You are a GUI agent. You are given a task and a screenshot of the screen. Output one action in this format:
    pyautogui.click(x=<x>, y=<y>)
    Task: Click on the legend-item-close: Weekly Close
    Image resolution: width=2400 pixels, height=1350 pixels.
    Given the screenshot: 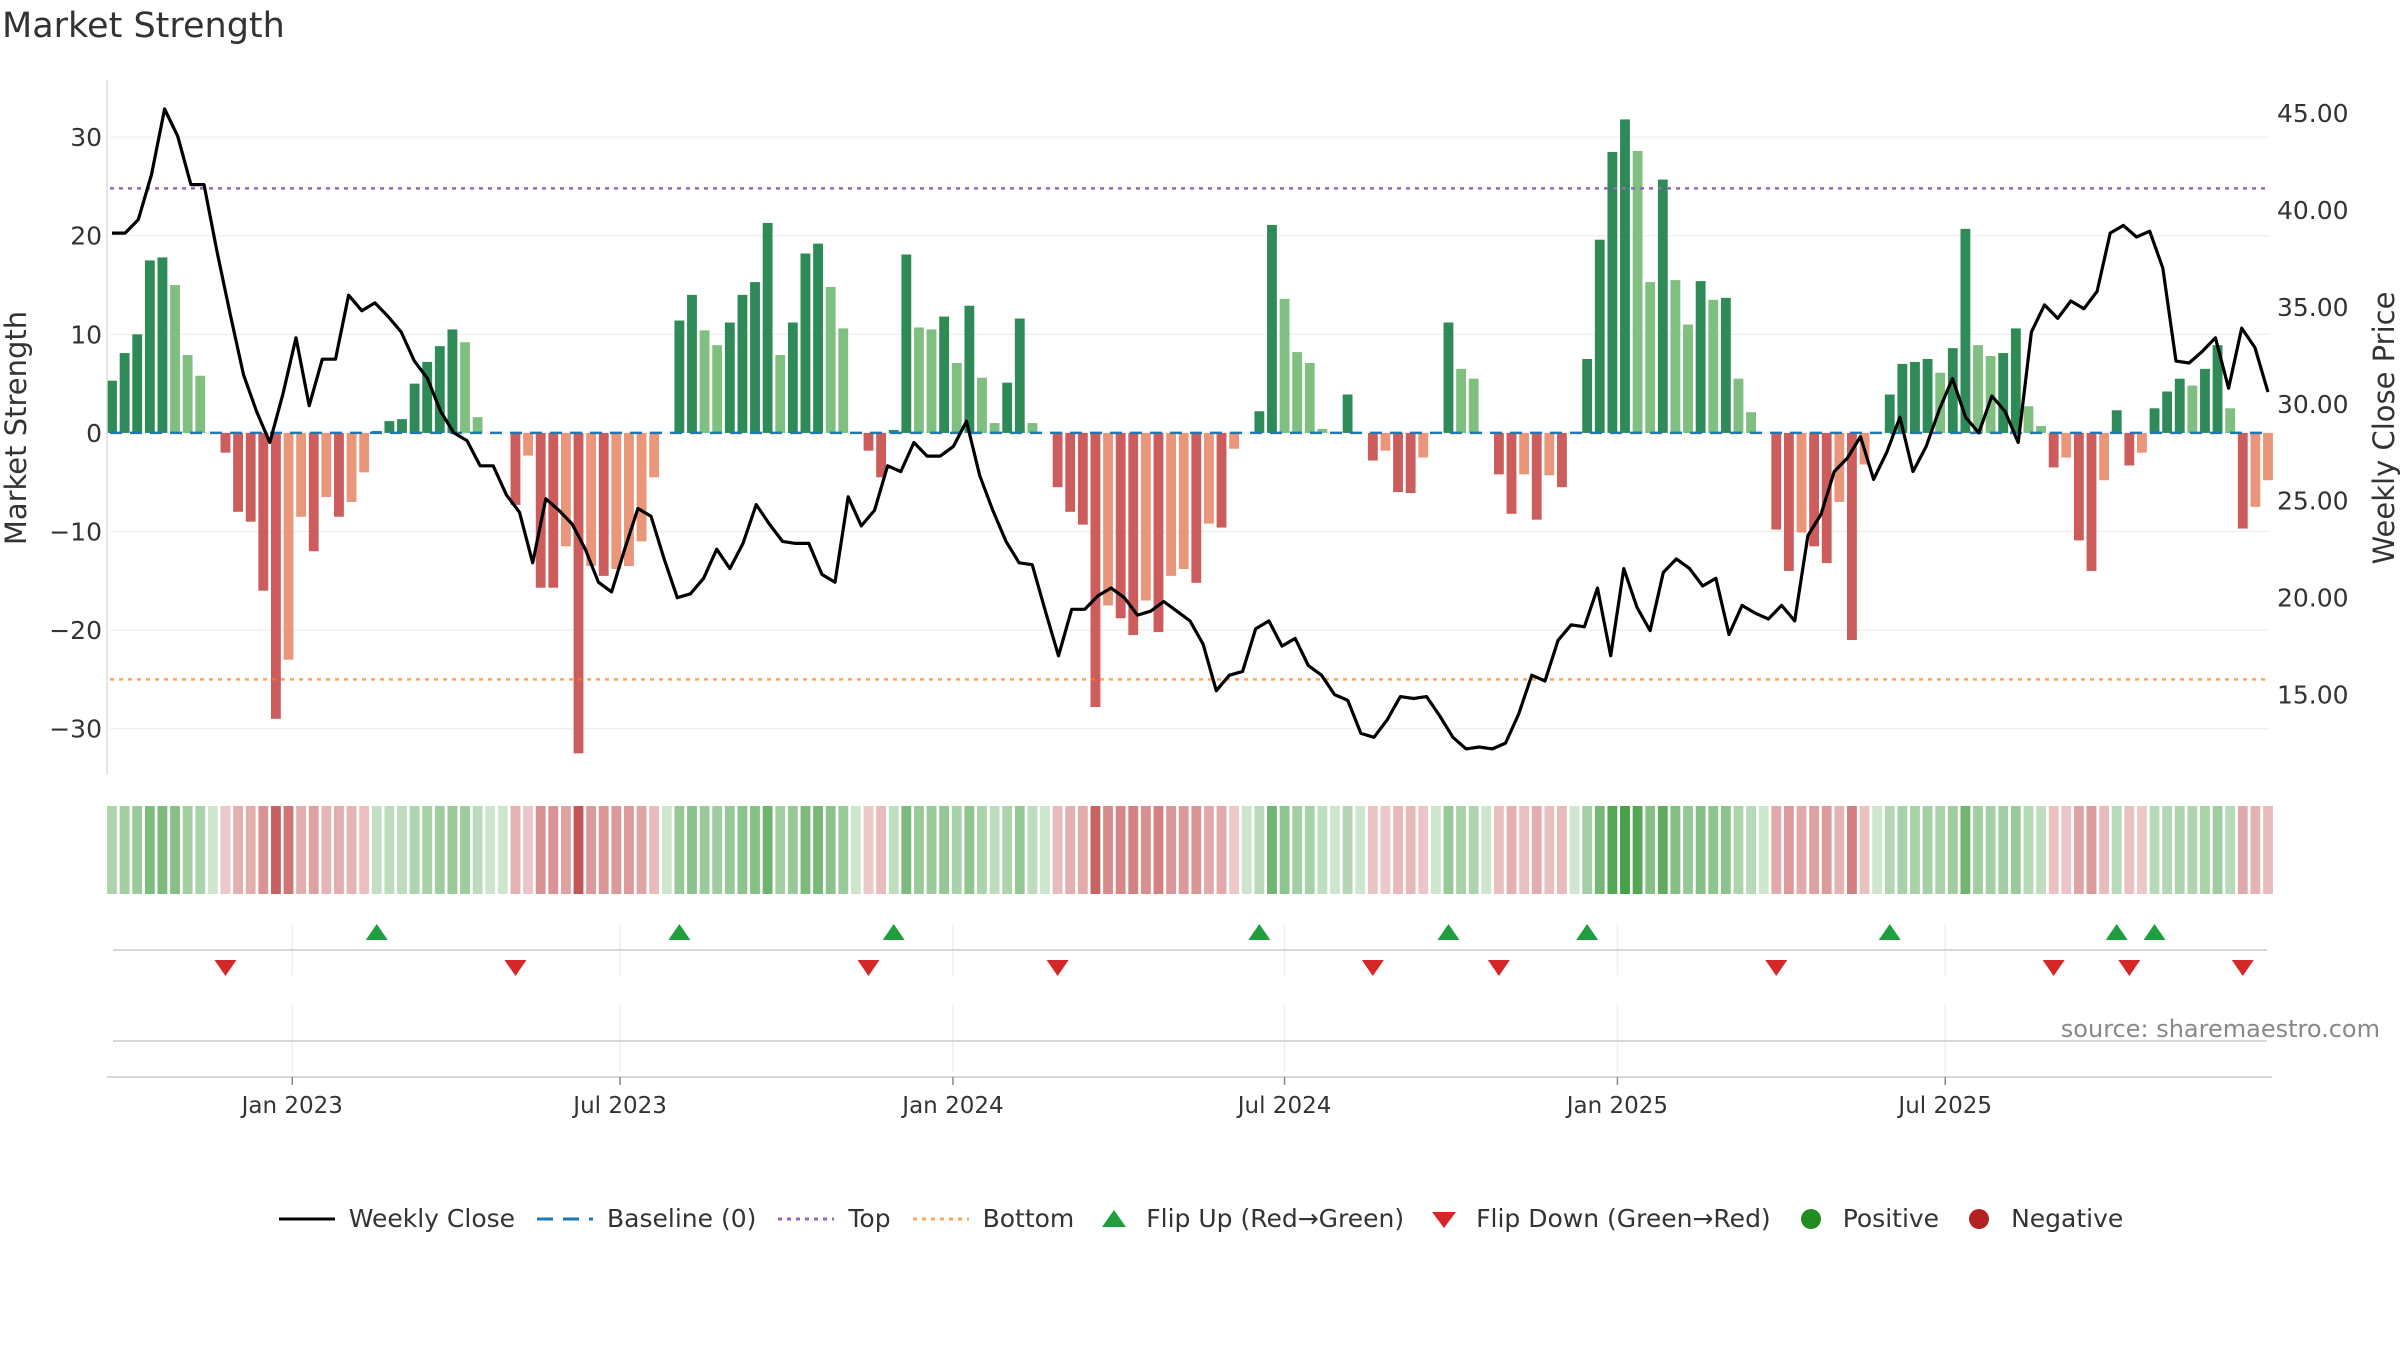 What is the action you would take?
    pyautogui.click(x=396, y=1218)
    